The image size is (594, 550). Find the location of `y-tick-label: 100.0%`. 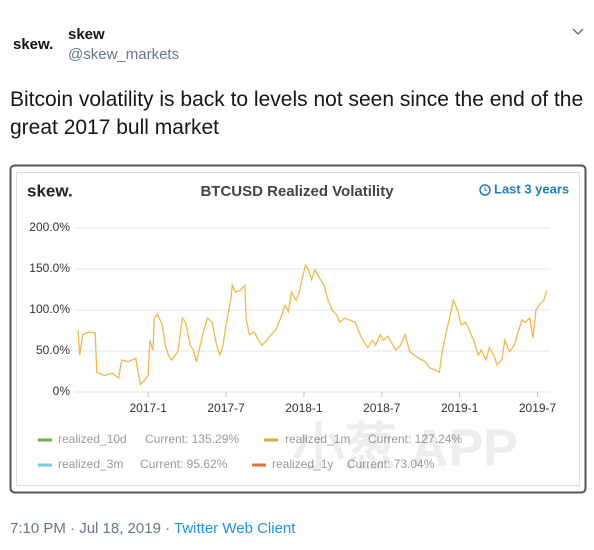

y-tick-label: 100.0% is located at coordinates (49, 309).